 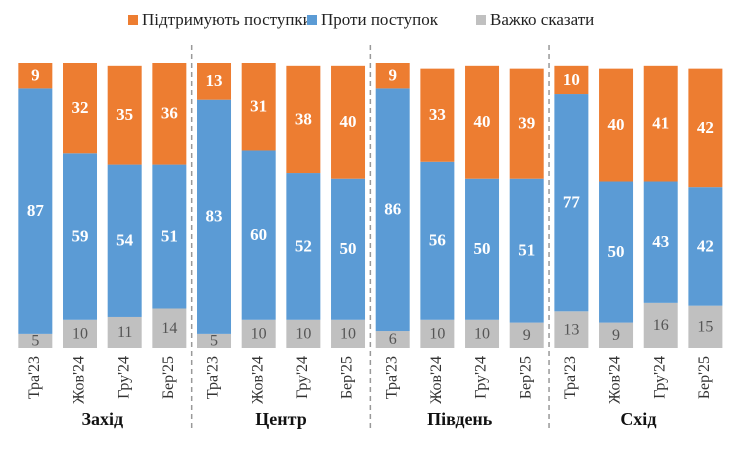 I want to click on legend-label: Важко сказати, so click(x=542, y=19).